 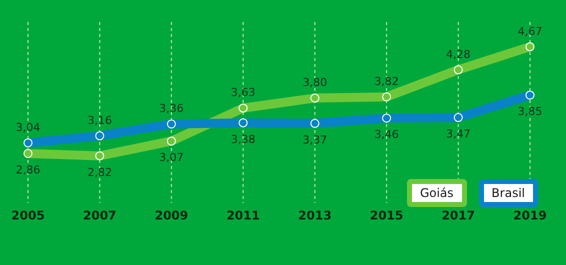 What do you see at coordinates (243, 215) in the screenshot?
I see `x-tick-label: 2011` at bounding box center [243, 215].